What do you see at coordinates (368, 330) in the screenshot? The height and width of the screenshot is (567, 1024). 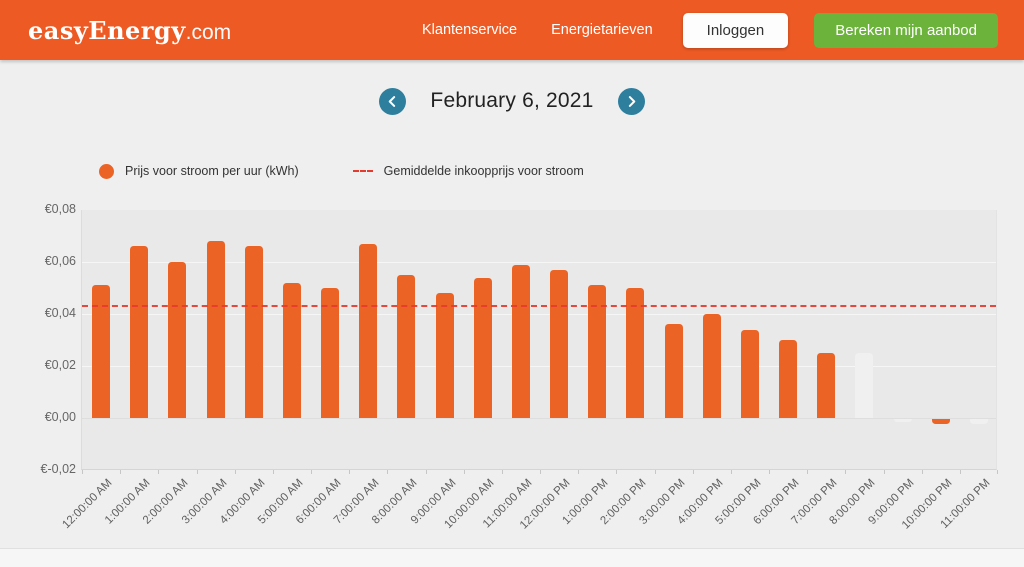 I see `price-bar-7-00-00-am` at bounding box center [368, 330].